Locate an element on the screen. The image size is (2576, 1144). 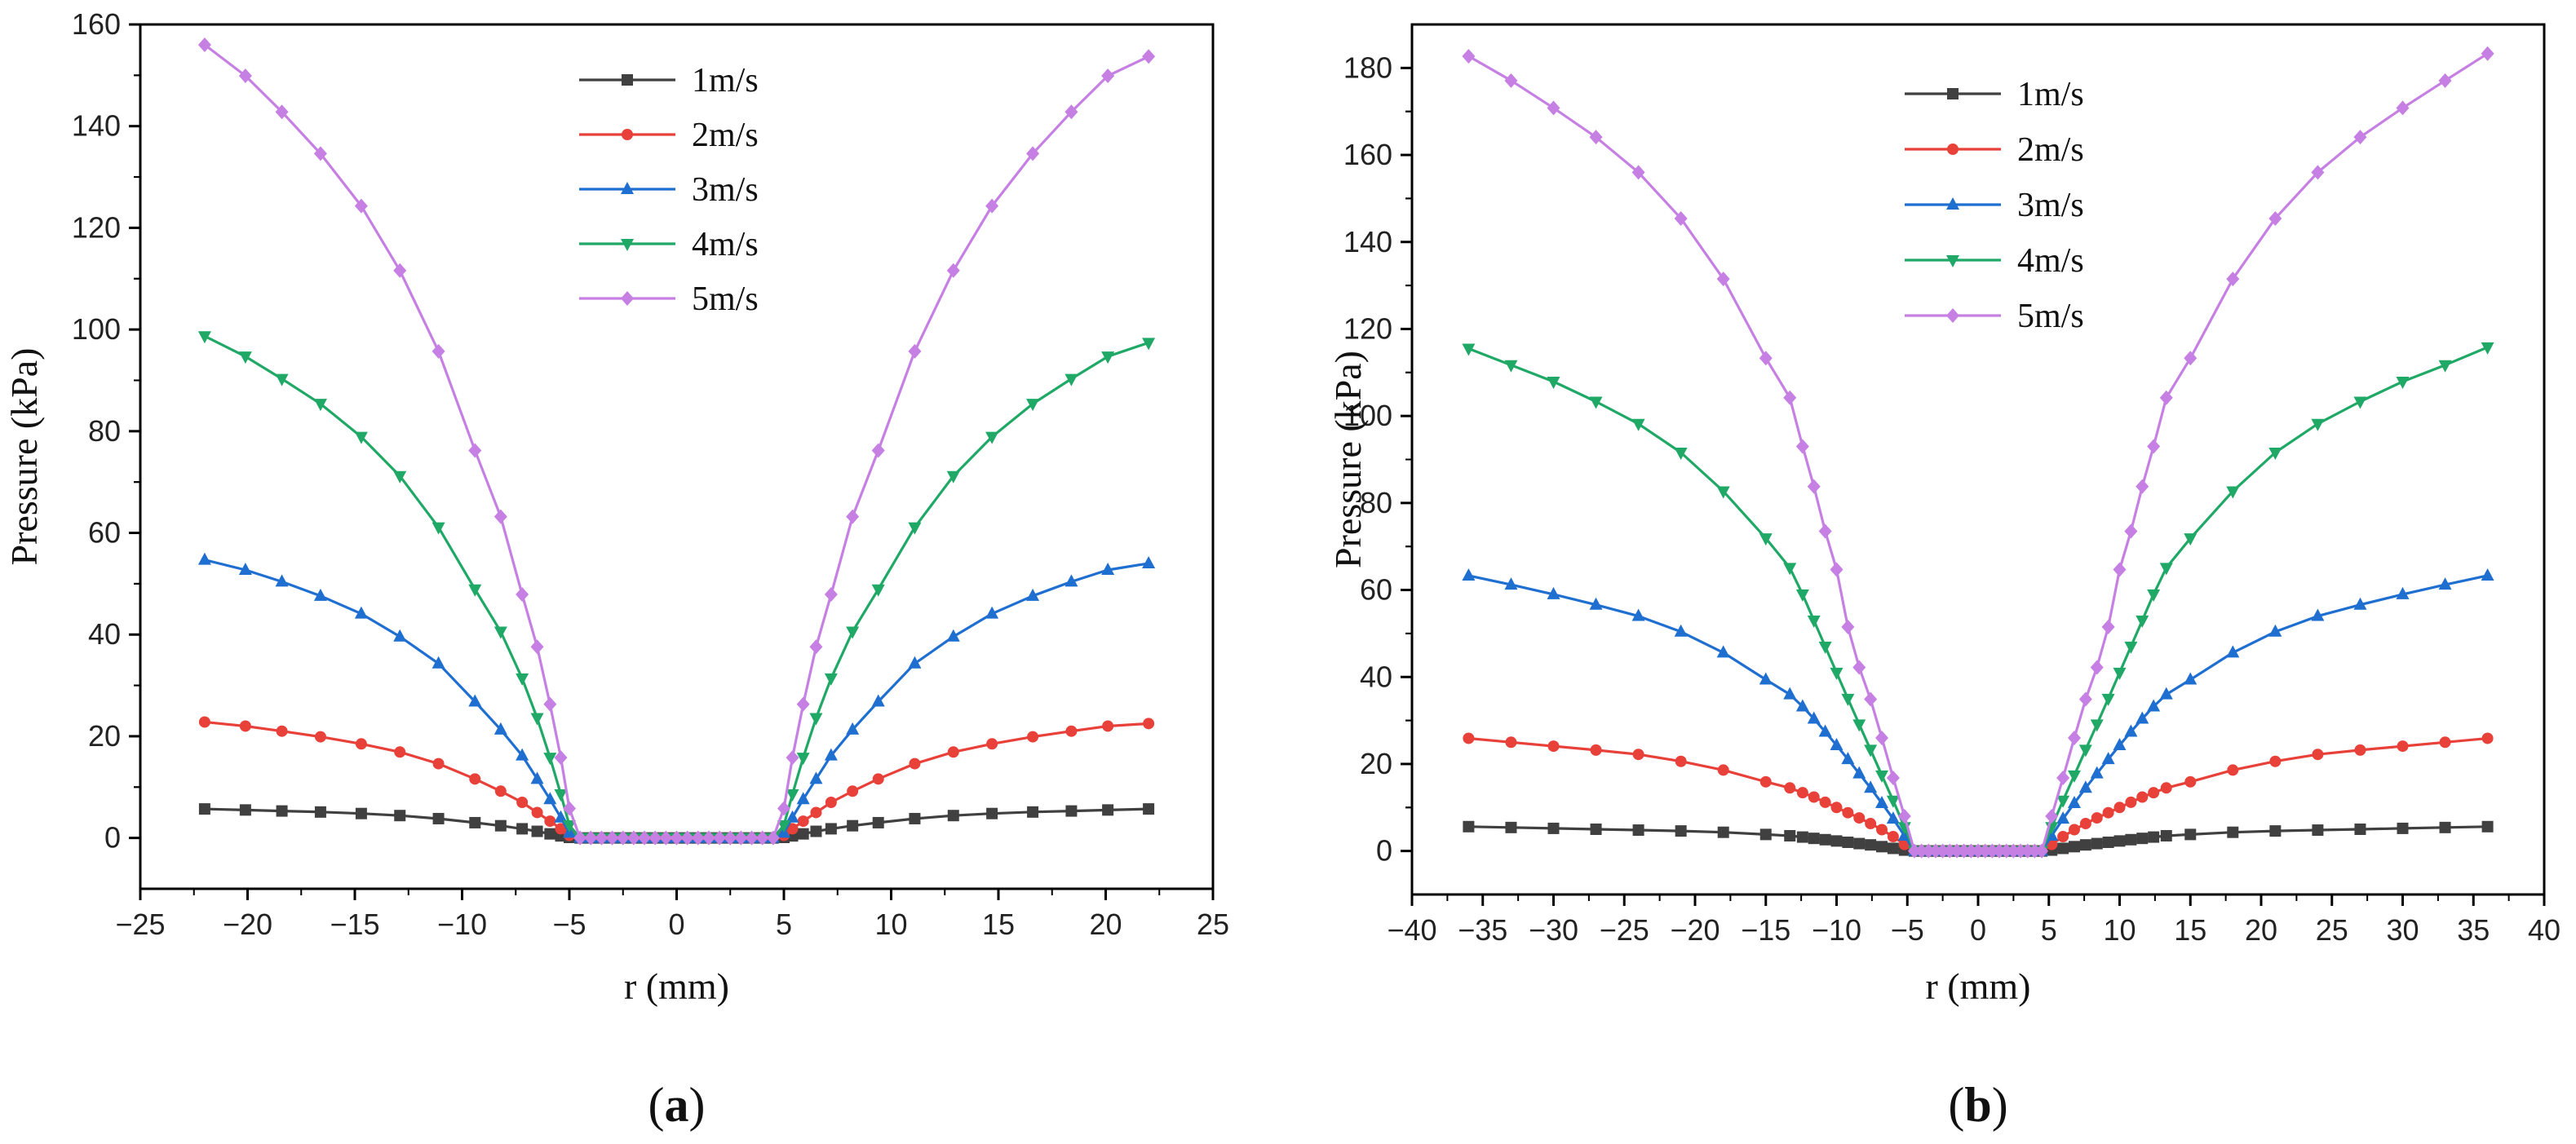
y-tick-label: 40 is located at coordinates (104, 634).